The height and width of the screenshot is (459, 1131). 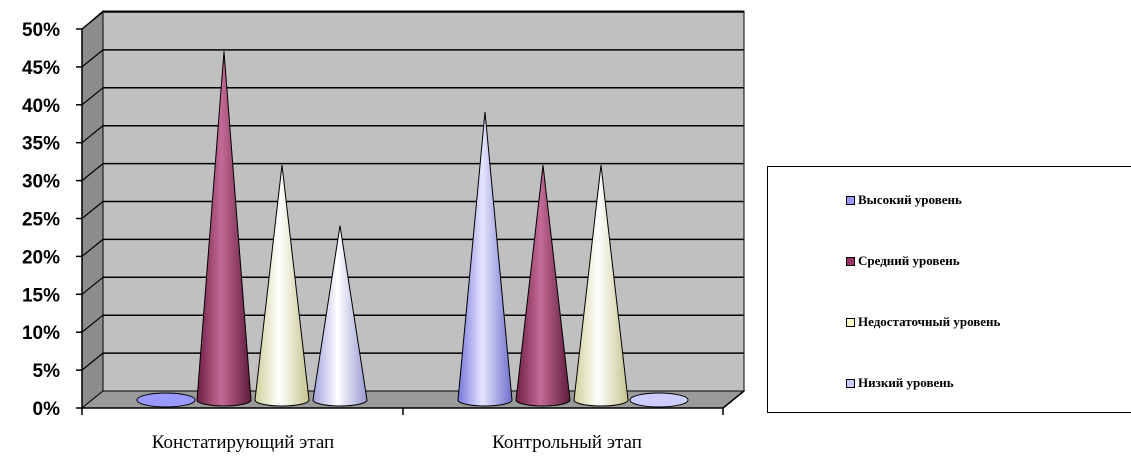 I want to click on y-tick-label: 0%, so click(x=47, y=409).